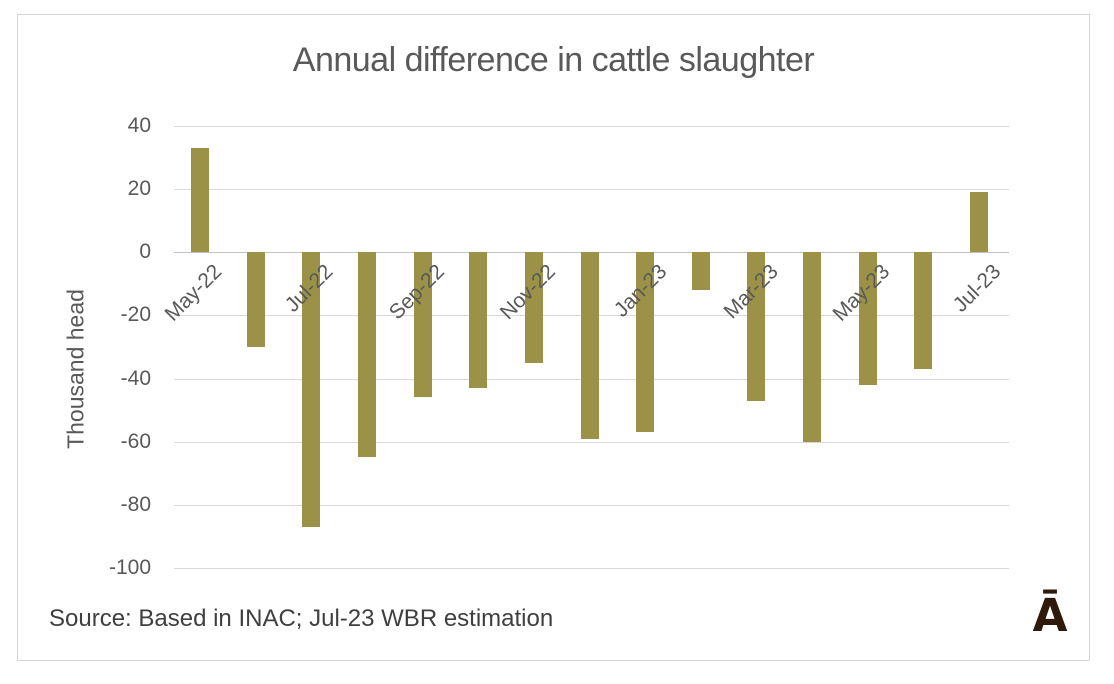 This screenshot has width=1114, height=684. Describe the element at coordinates (129, 567) in the screenshot. I see `y-tick-label: -100` at that location.